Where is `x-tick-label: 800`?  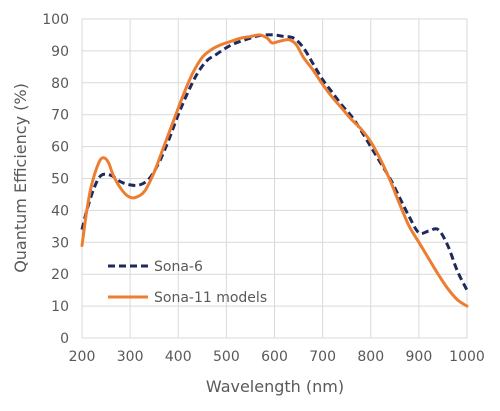
x-tick-label: 800 is located at coordinates (370, 357).